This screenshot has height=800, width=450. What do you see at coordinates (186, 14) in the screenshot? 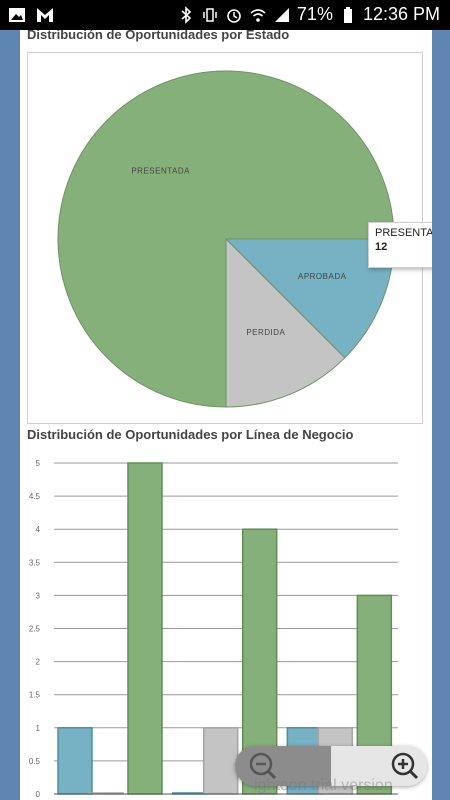
I see `bluetooth-icon` at bounding box center [186, 14].